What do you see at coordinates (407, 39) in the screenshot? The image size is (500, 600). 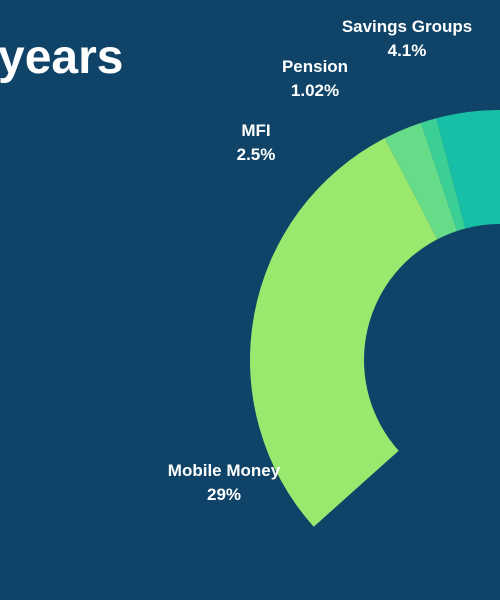 I see `label-savings-groups: Savings Groups 4.1%` at bounding box center [407, 39].